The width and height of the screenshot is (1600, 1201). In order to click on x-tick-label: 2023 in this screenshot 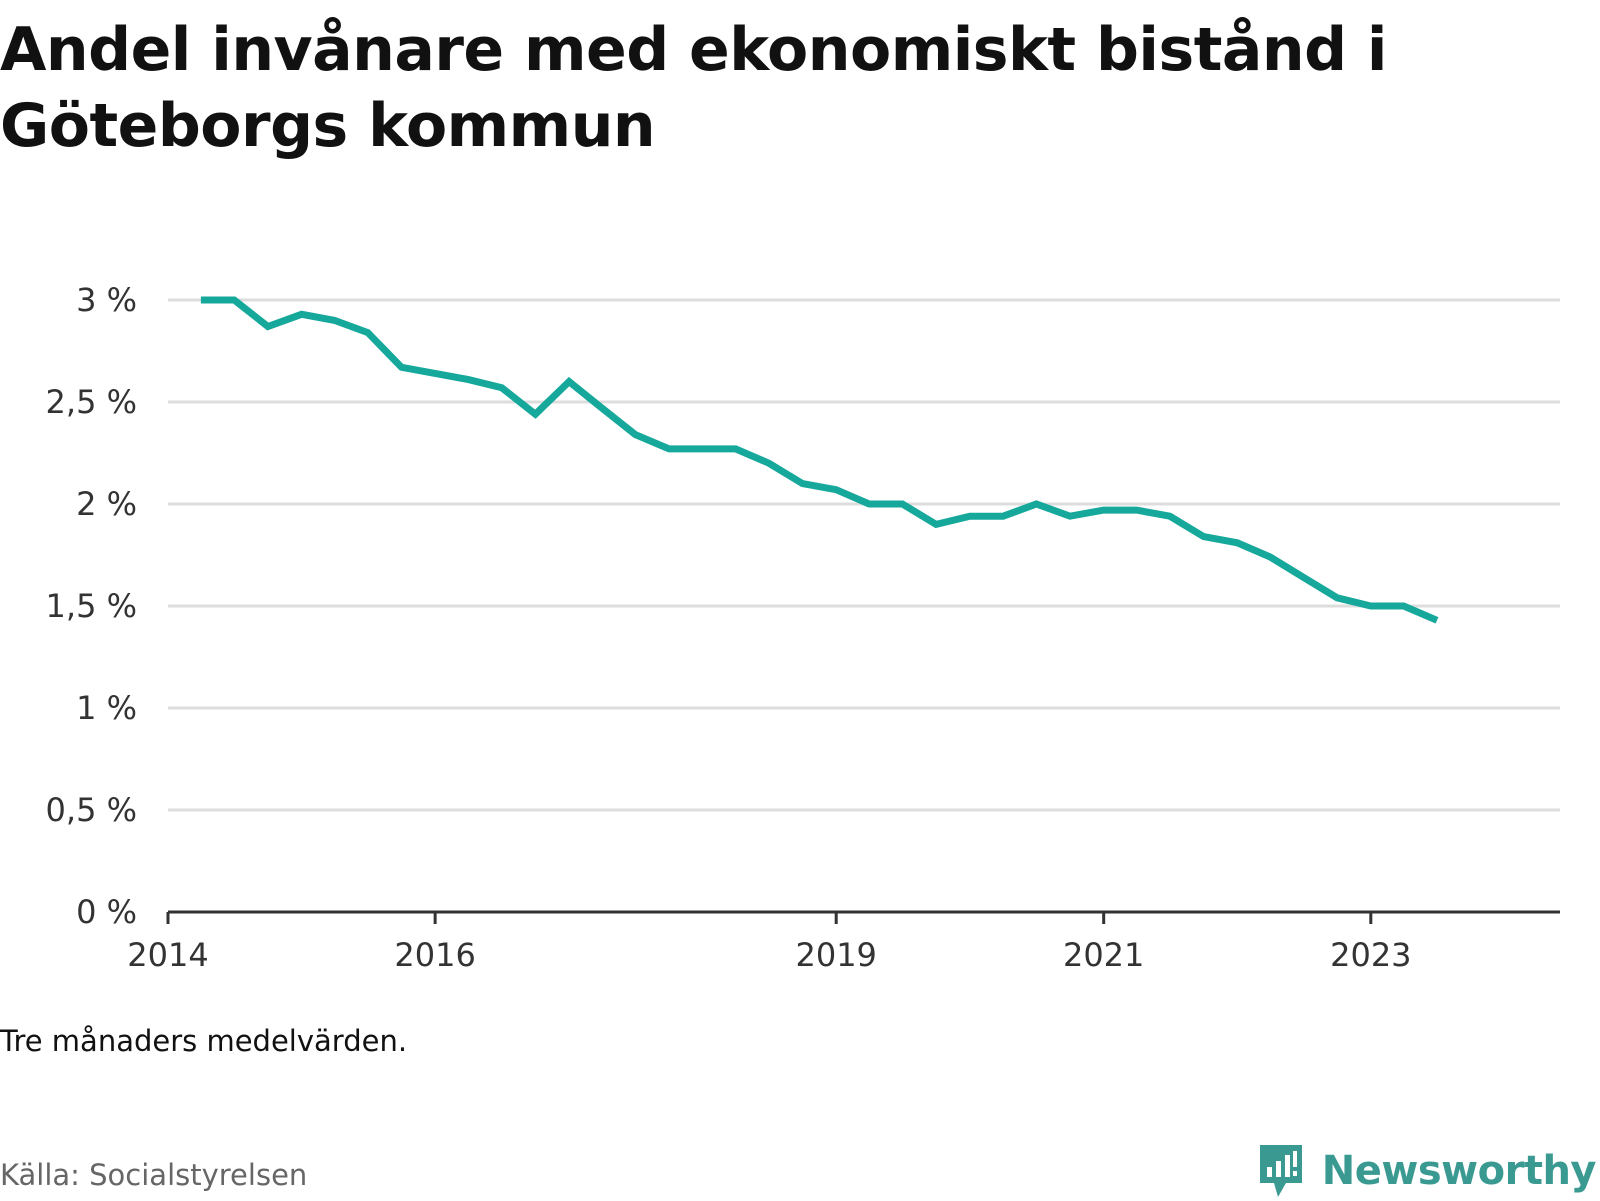, I will do `click(1370, 955)`.